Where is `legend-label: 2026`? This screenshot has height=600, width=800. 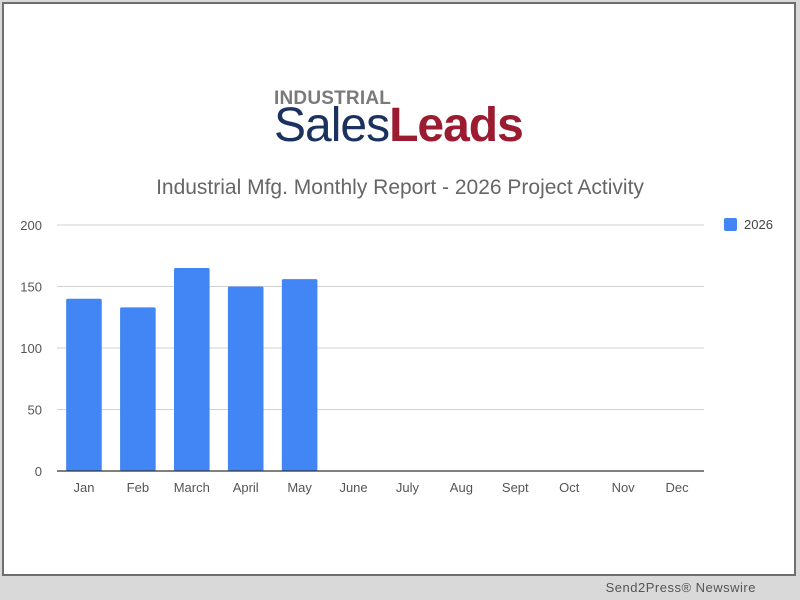
legend-label: 2026 is located at coordinates (758, 224).